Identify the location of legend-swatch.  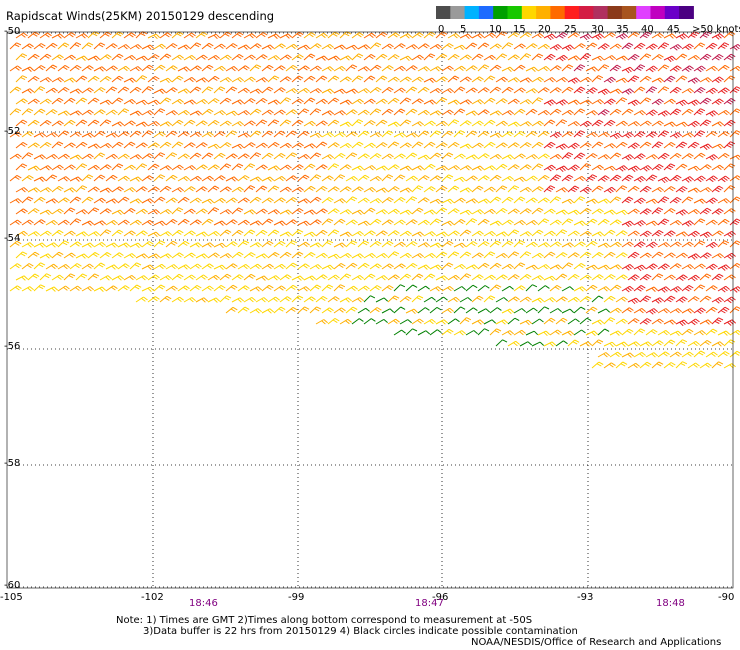
(572, 12).